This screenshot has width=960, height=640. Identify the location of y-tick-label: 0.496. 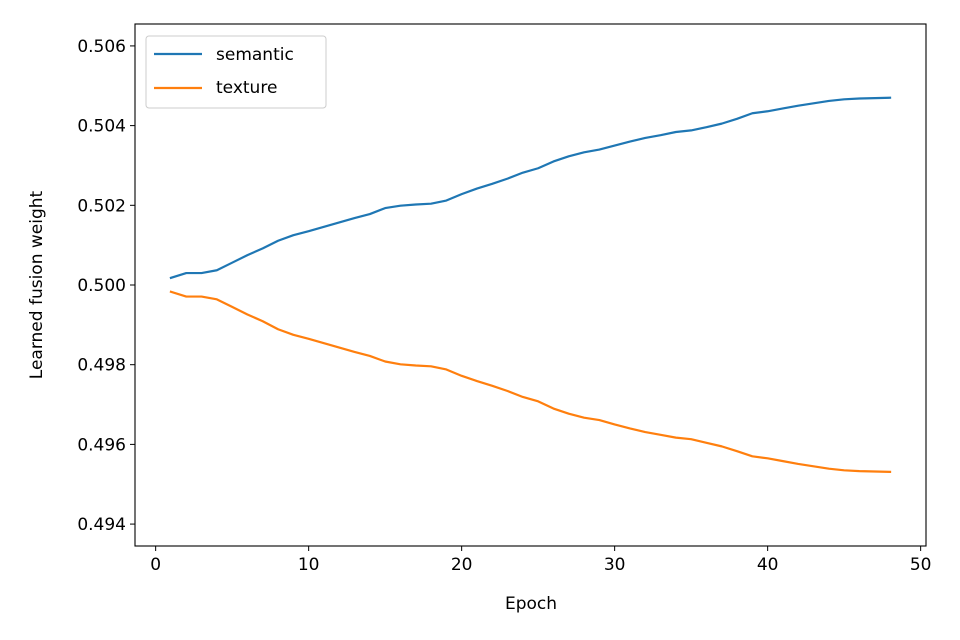
(101, 445).